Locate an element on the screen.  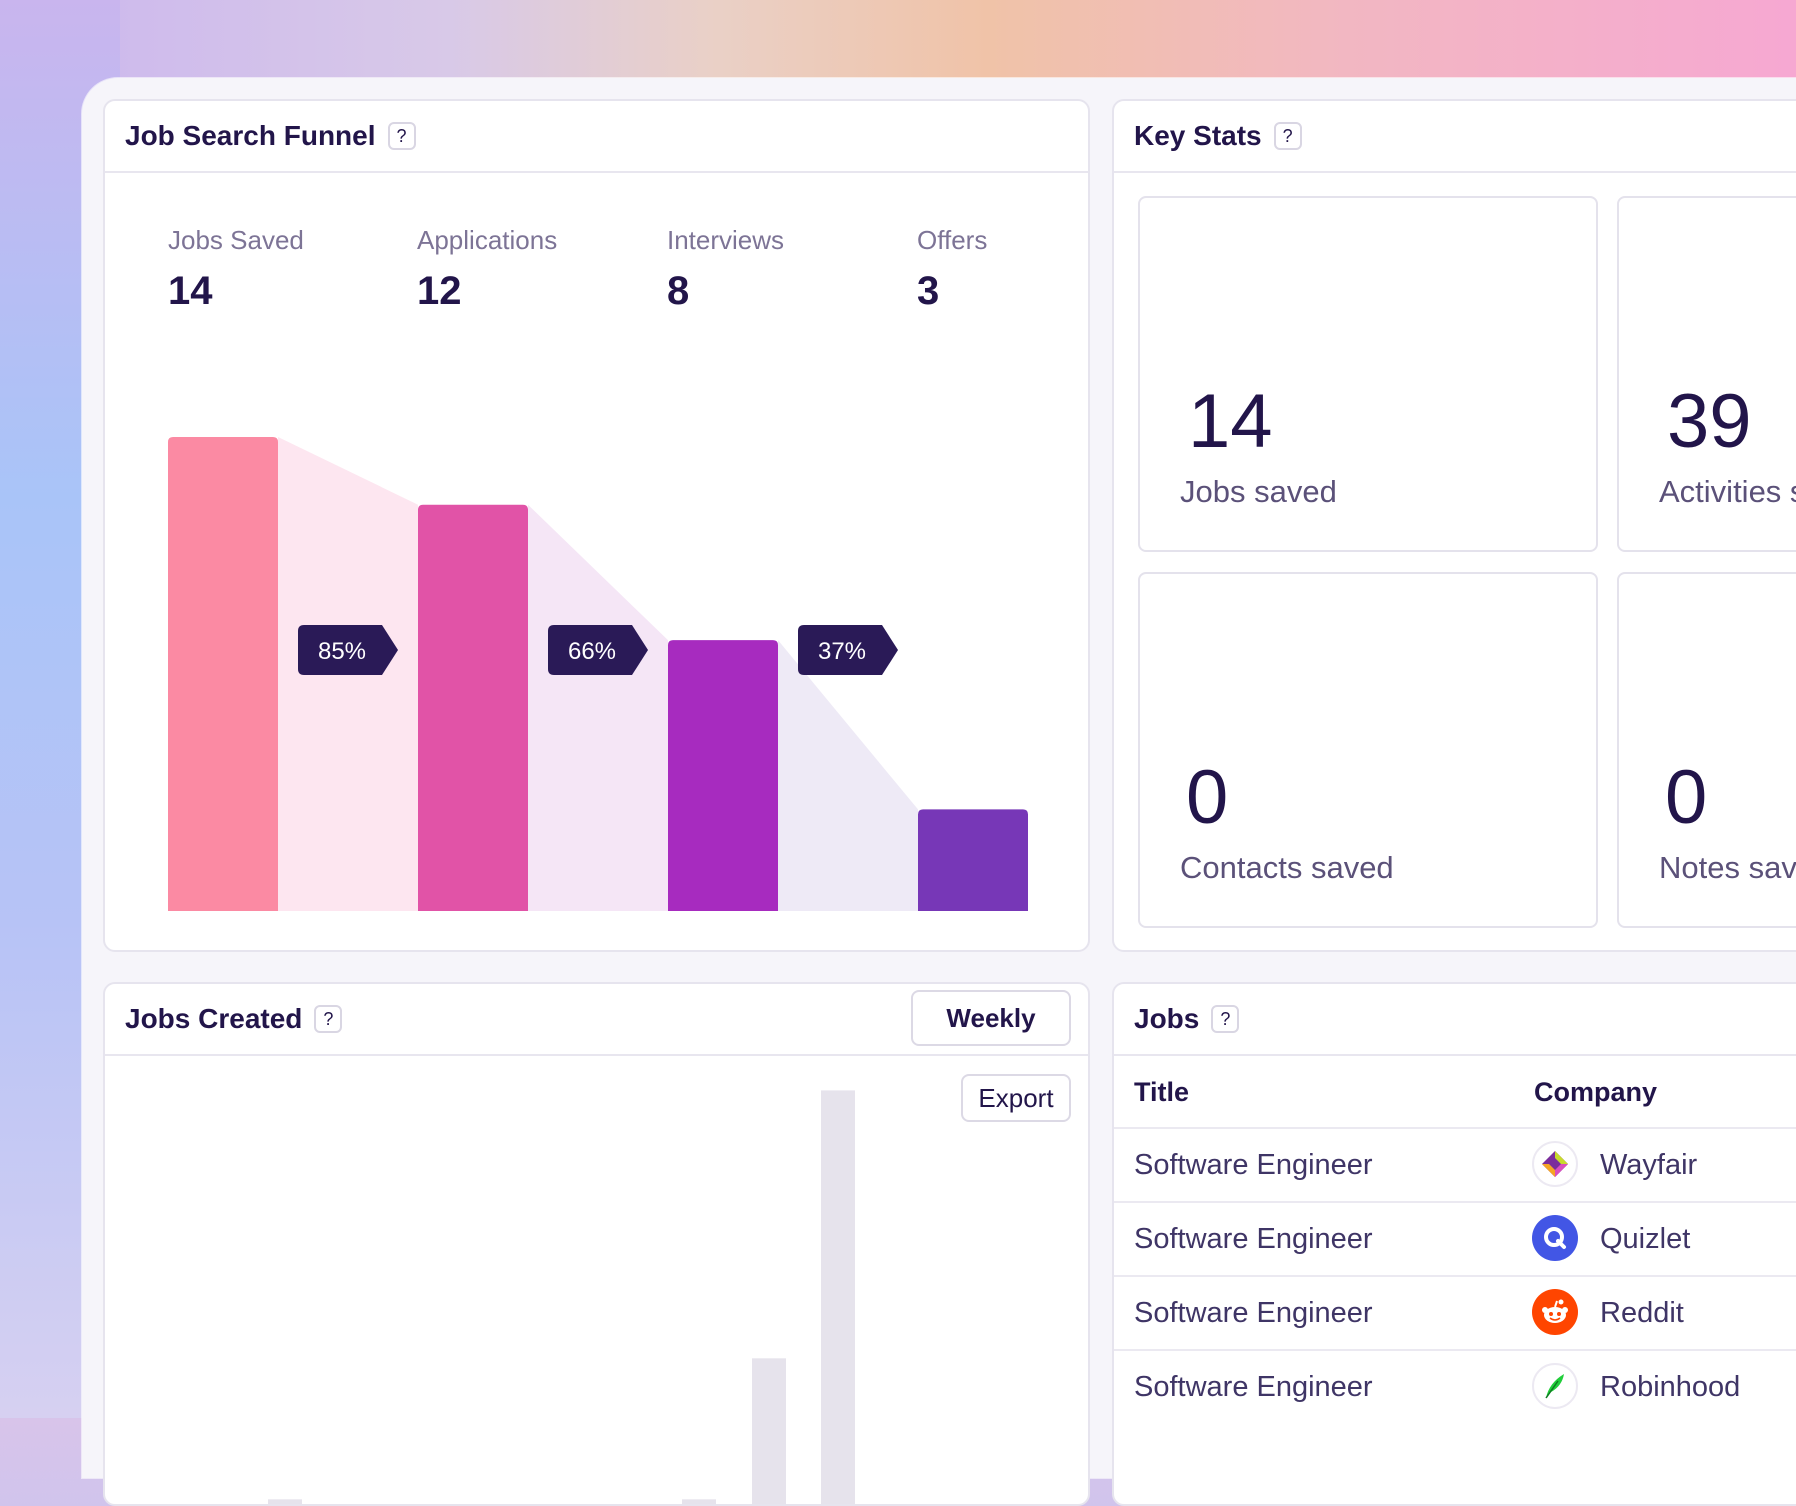
table-row: Software Engineer Wayfair is located at coordinates (1455, 1165).